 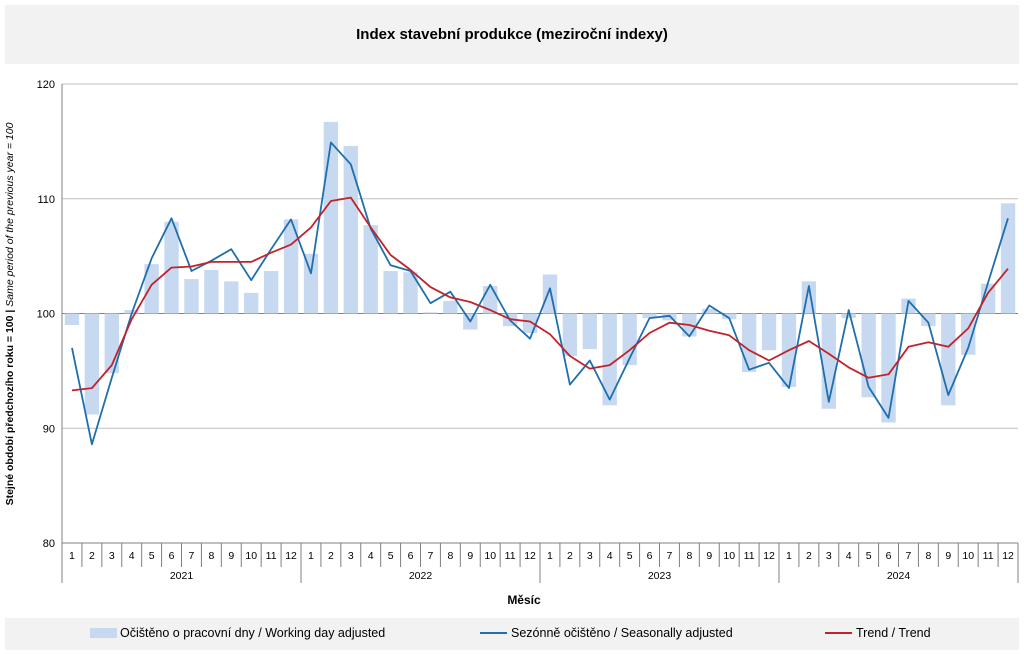 What do you see at coordinates (46, 200) in the screenshot?
I see `y-tick-label: 110` at bounding box center [46, 200].